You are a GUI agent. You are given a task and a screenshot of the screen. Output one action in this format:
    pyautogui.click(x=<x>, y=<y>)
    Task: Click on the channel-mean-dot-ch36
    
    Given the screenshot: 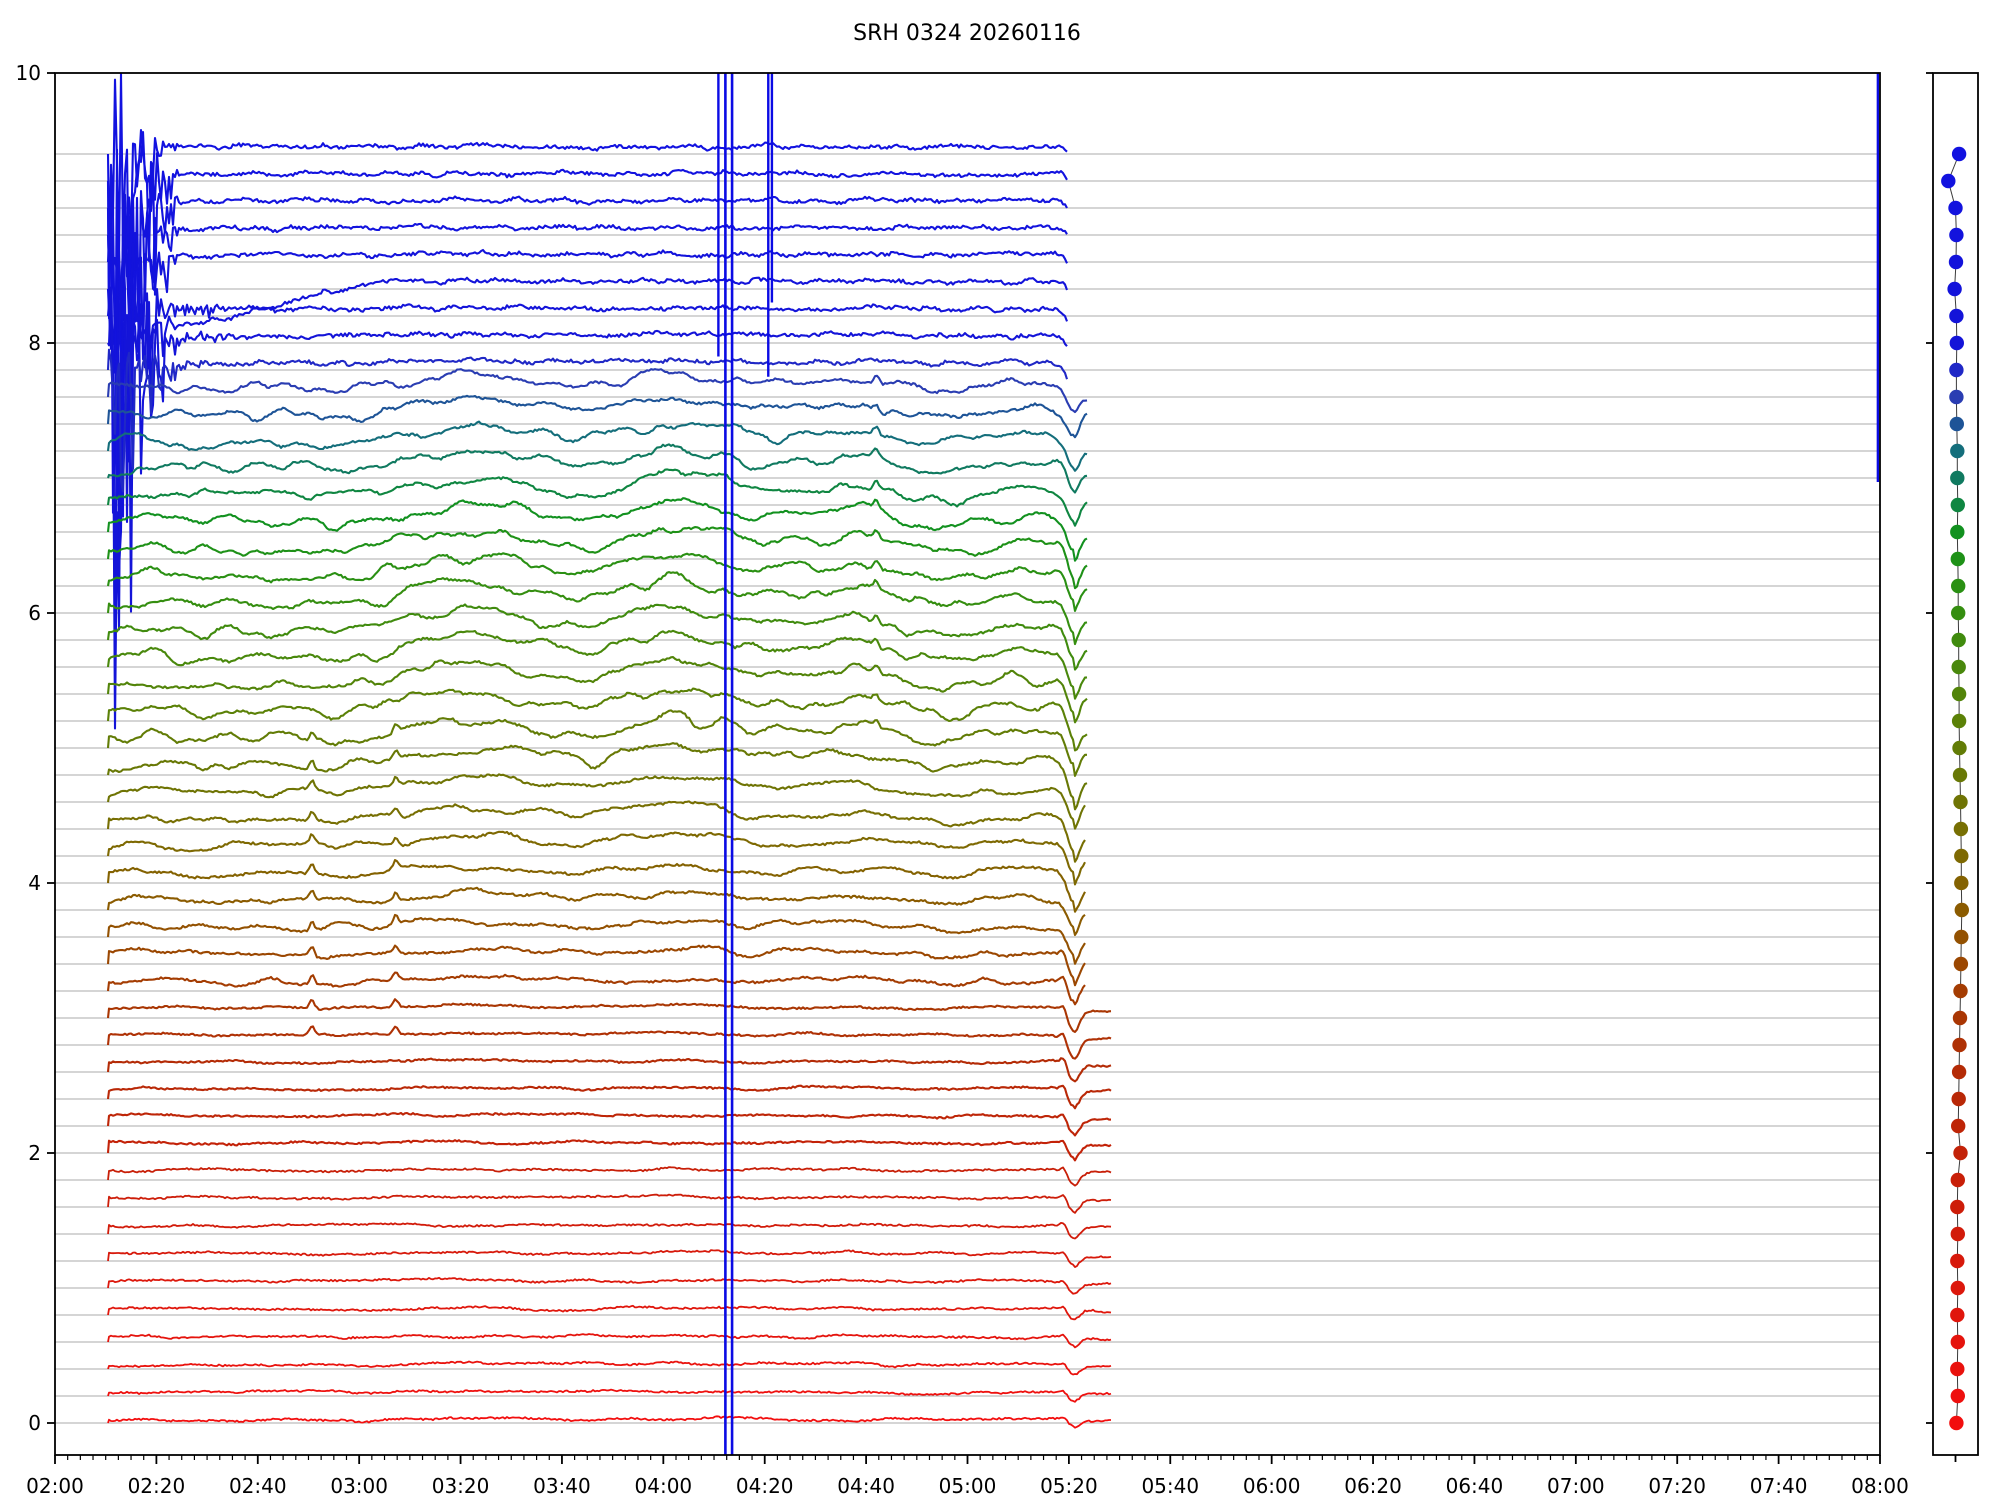 What is the action you would take?
    pyautogui.click(x=1958, y=1126)
    